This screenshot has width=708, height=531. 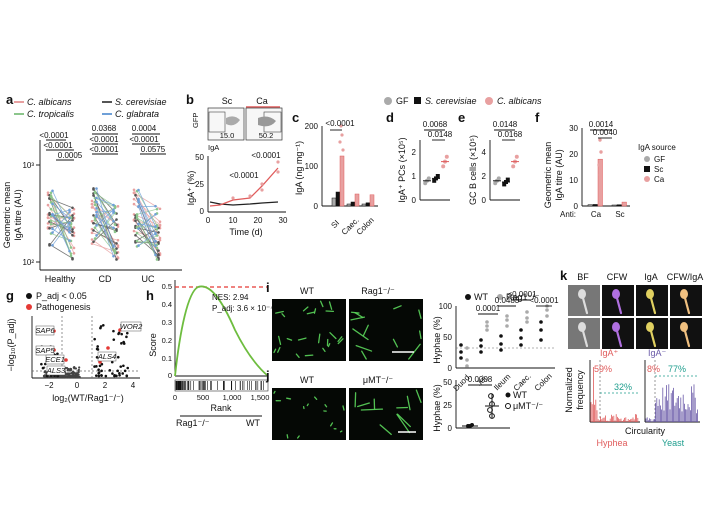 What do you see at coordinates (386, 330) in the screenshot?
I see `micrograph-i-rag` at bounding box center [386, 330].